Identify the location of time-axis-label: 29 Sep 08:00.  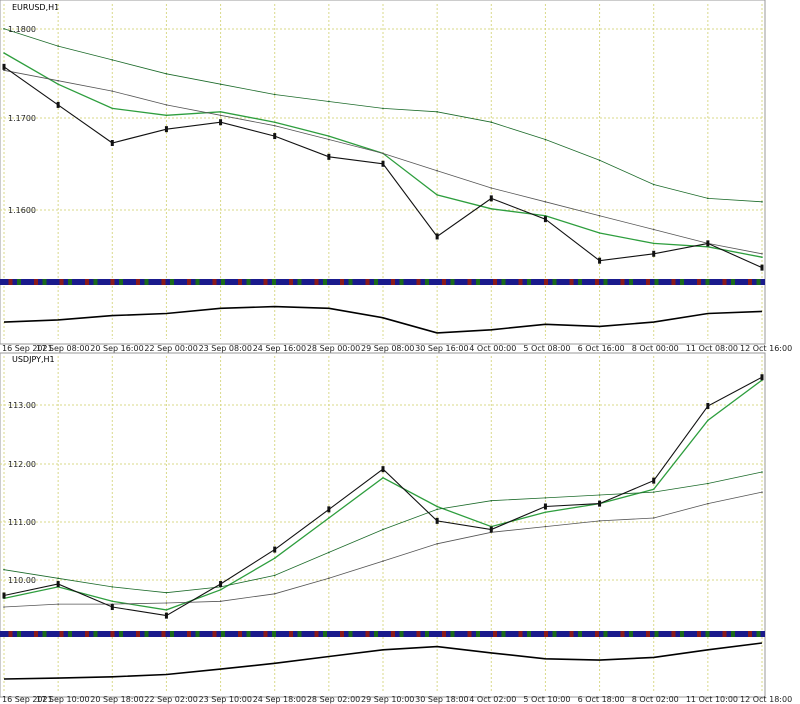
(387, 348).